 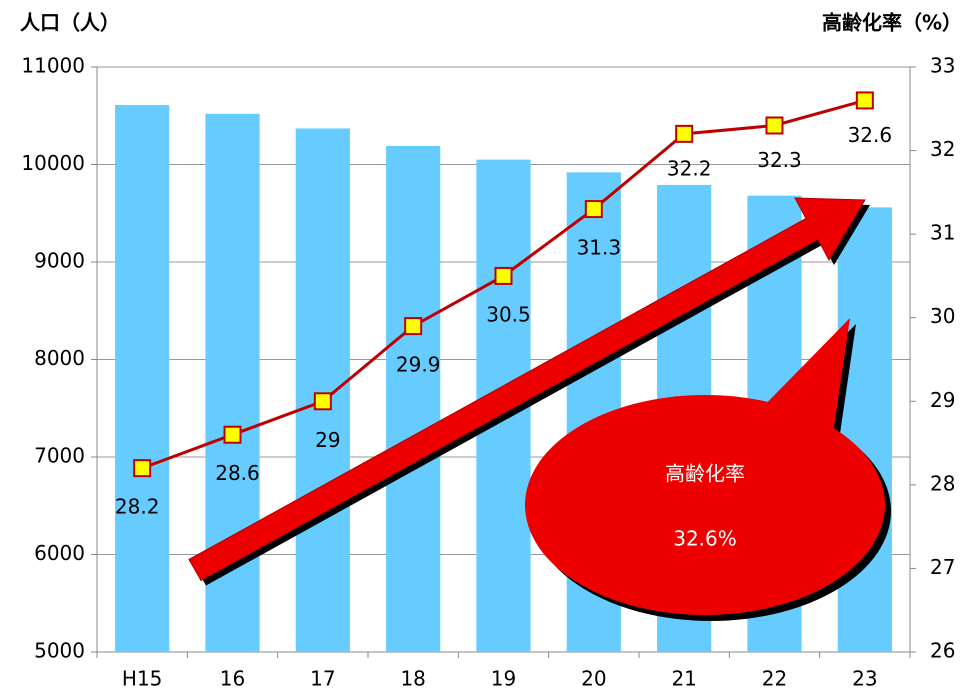 What do you see at coordinates (683, 679) in the screenshot?
I see `x-tick-label: 21` at bounding box center [683, 679].